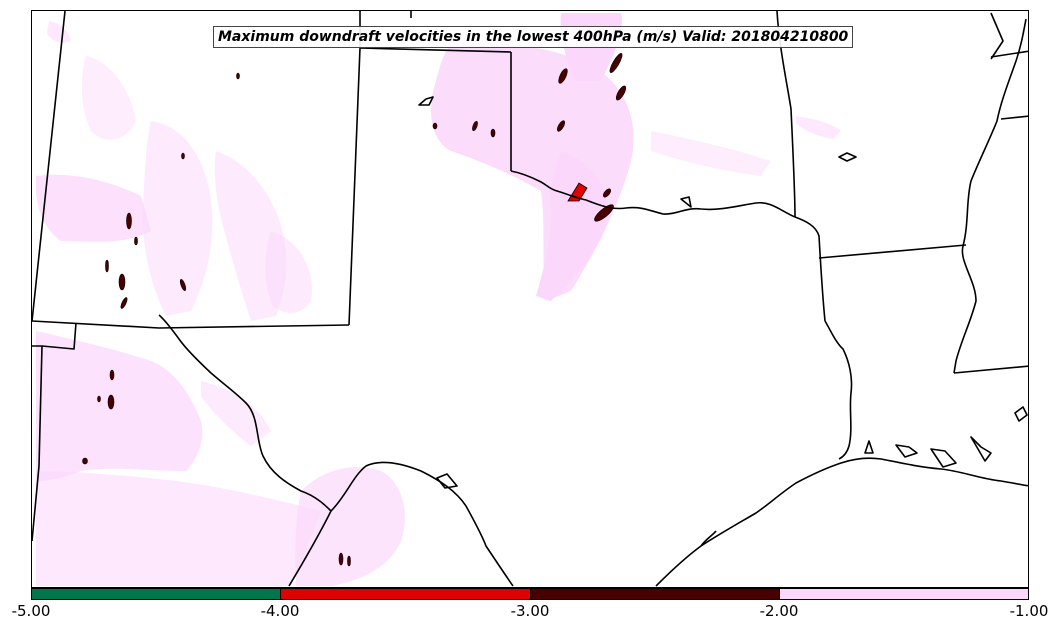 This screenshot has height=633, width=1060. I want to click on colorbar-tick-label: -3.00, so click(530, 611).